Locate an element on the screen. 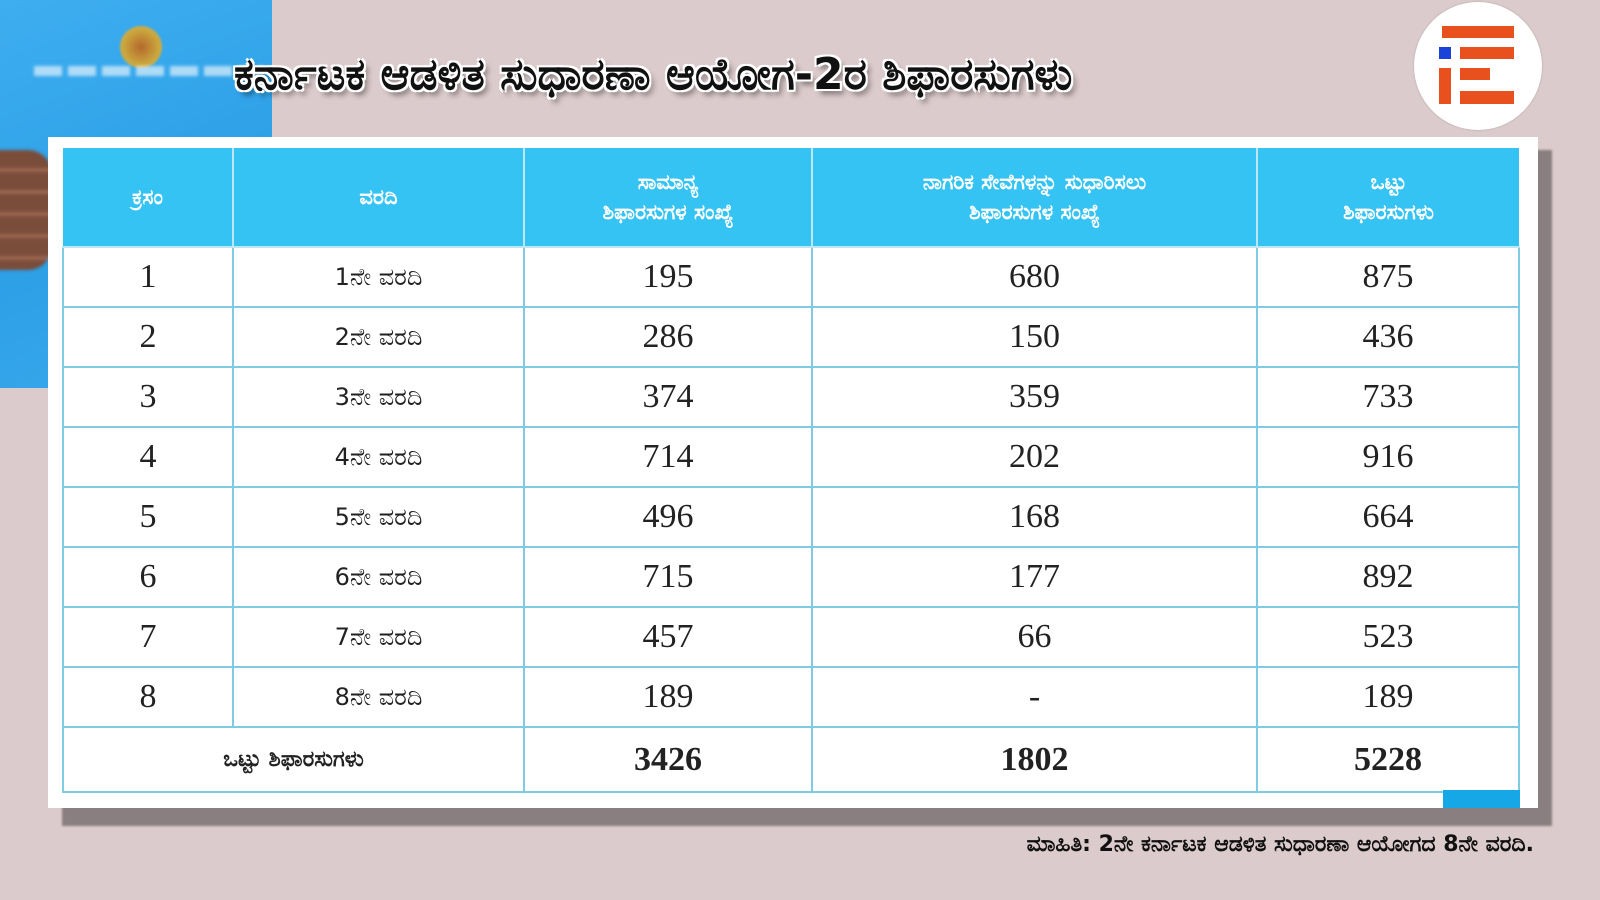 This screenshot has height=900, width=1600. cell-total: 892 is located at coordinates (1388, 577).